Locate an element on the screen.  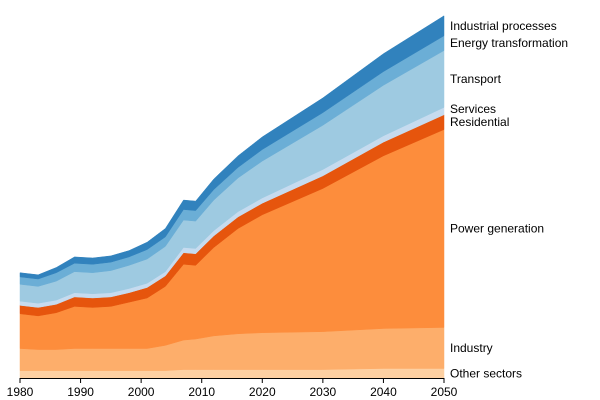
label-transport: Transport is located at coordinates (476, 79).